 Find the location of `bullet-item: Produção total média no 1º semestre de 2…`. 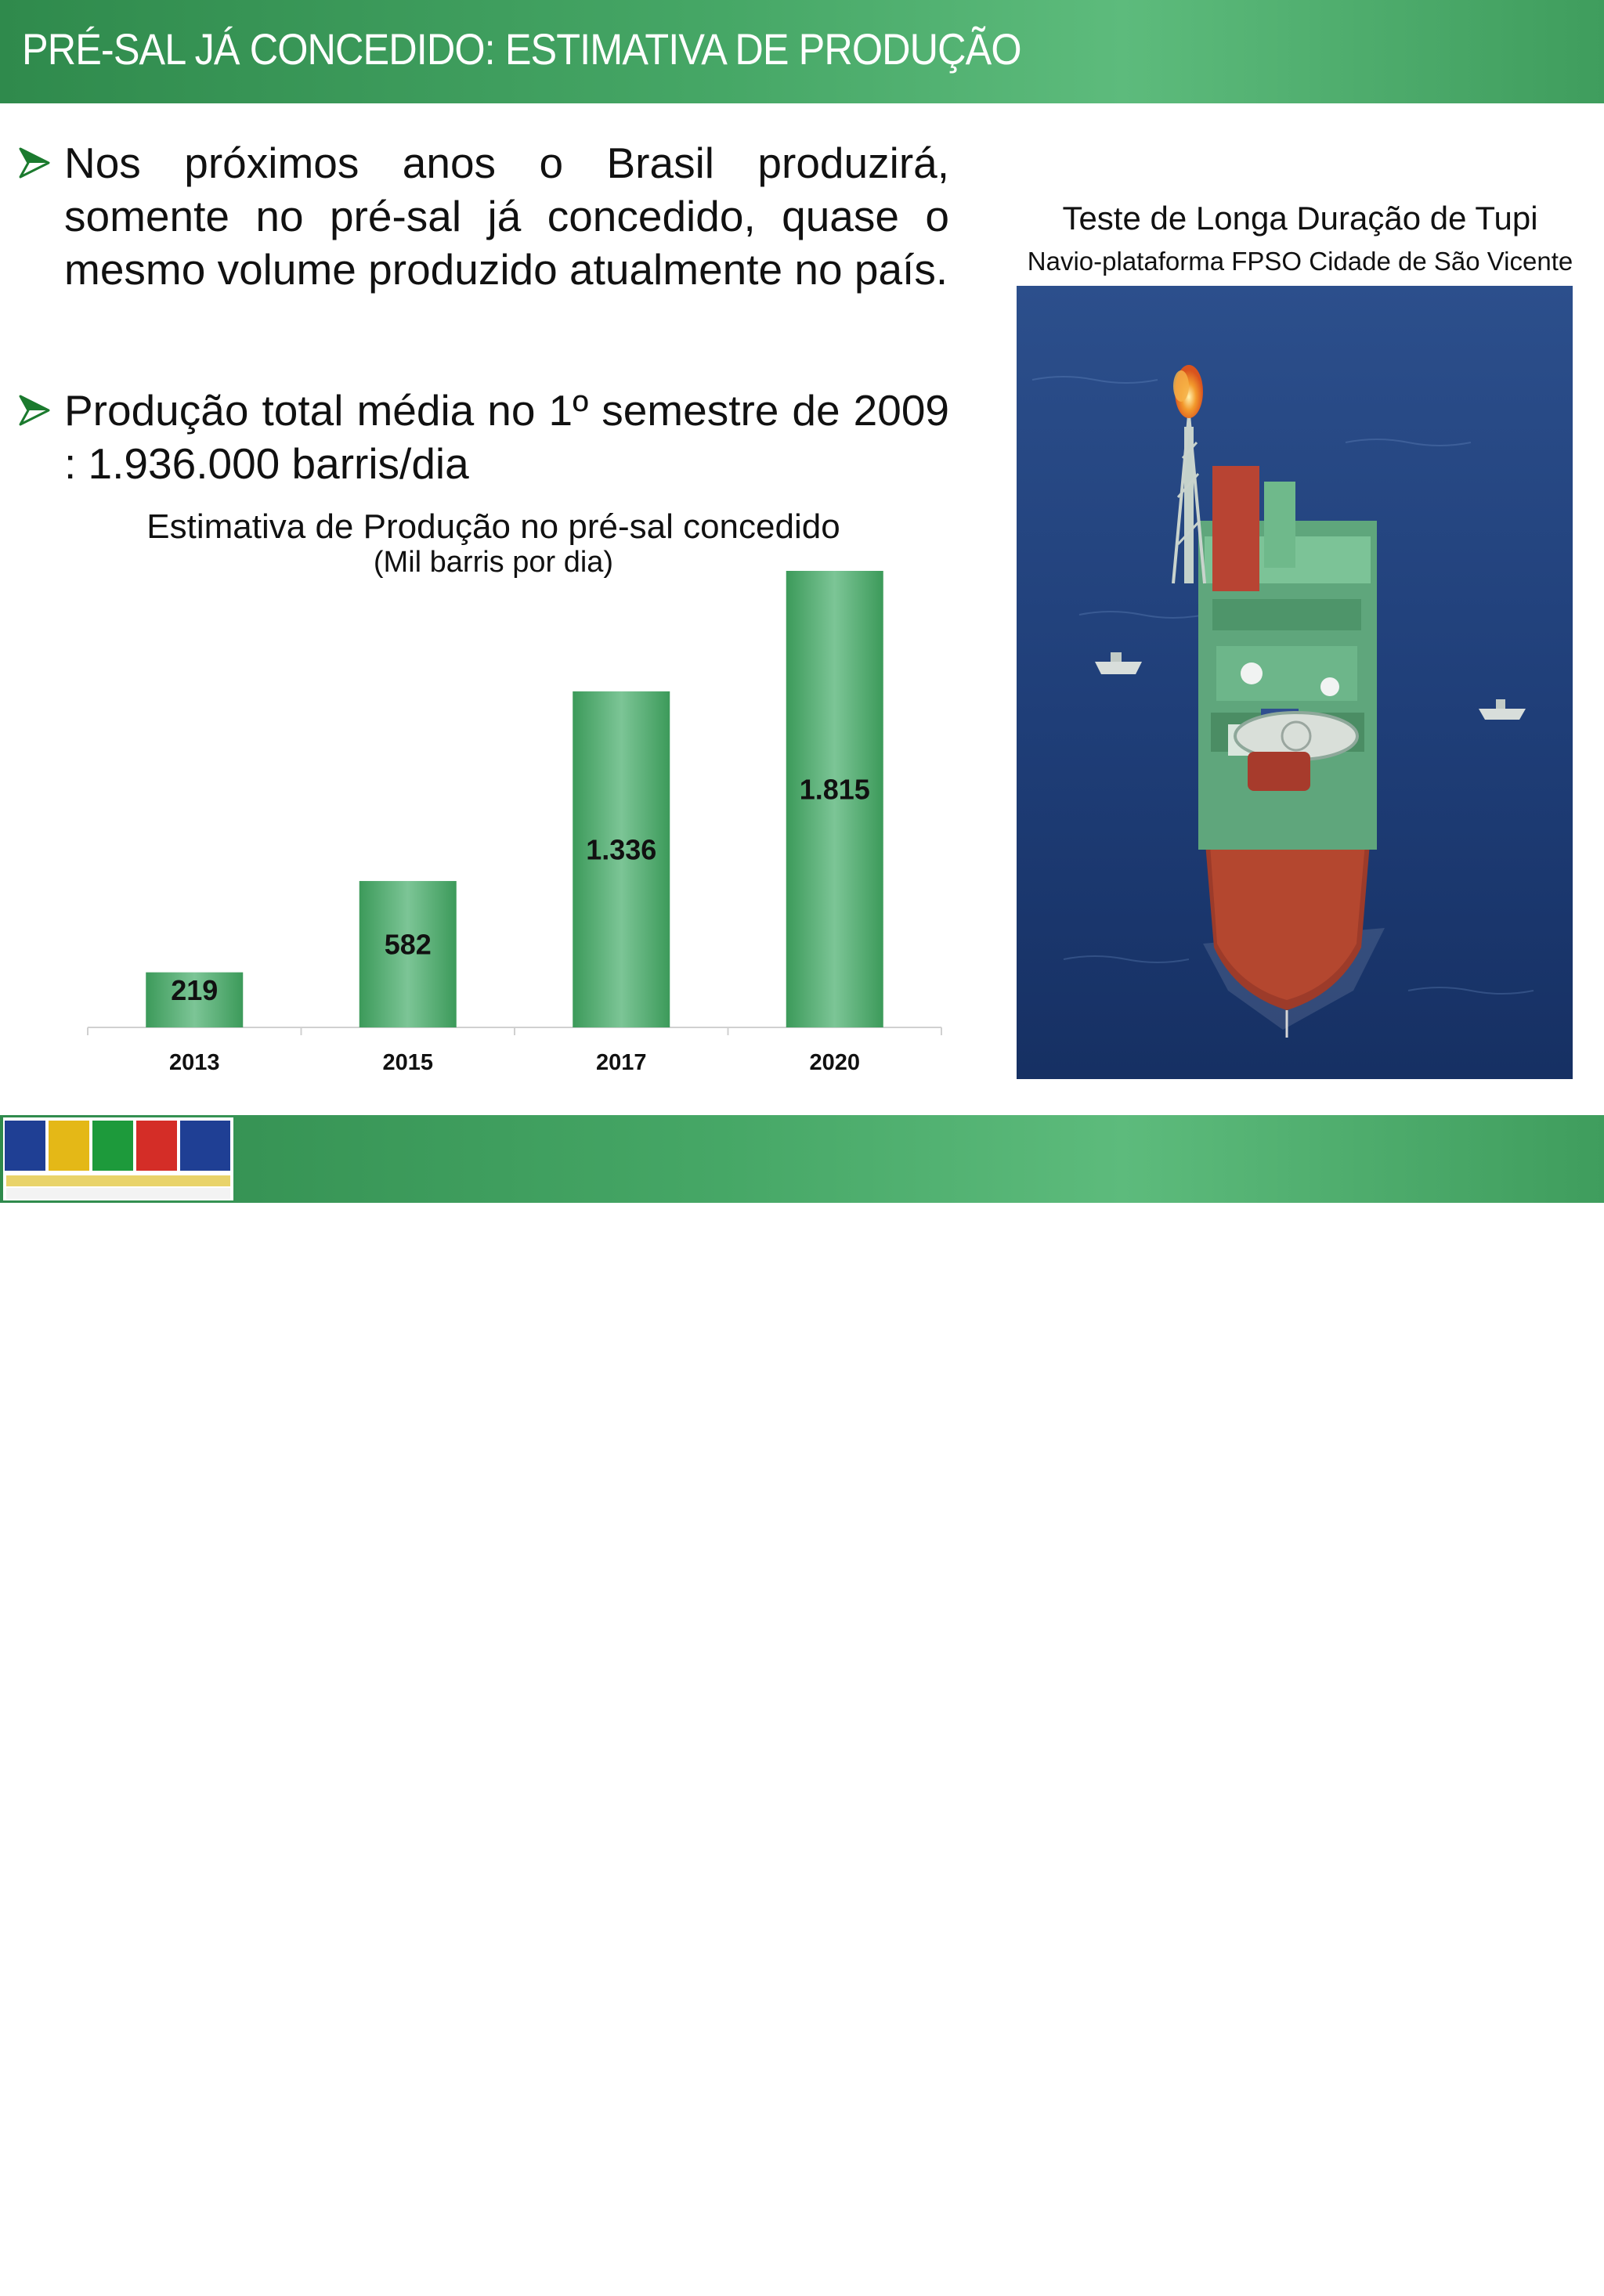

bullet-item: Produção total média no 1º semestre de 2… is located at coordinates (483, 437).